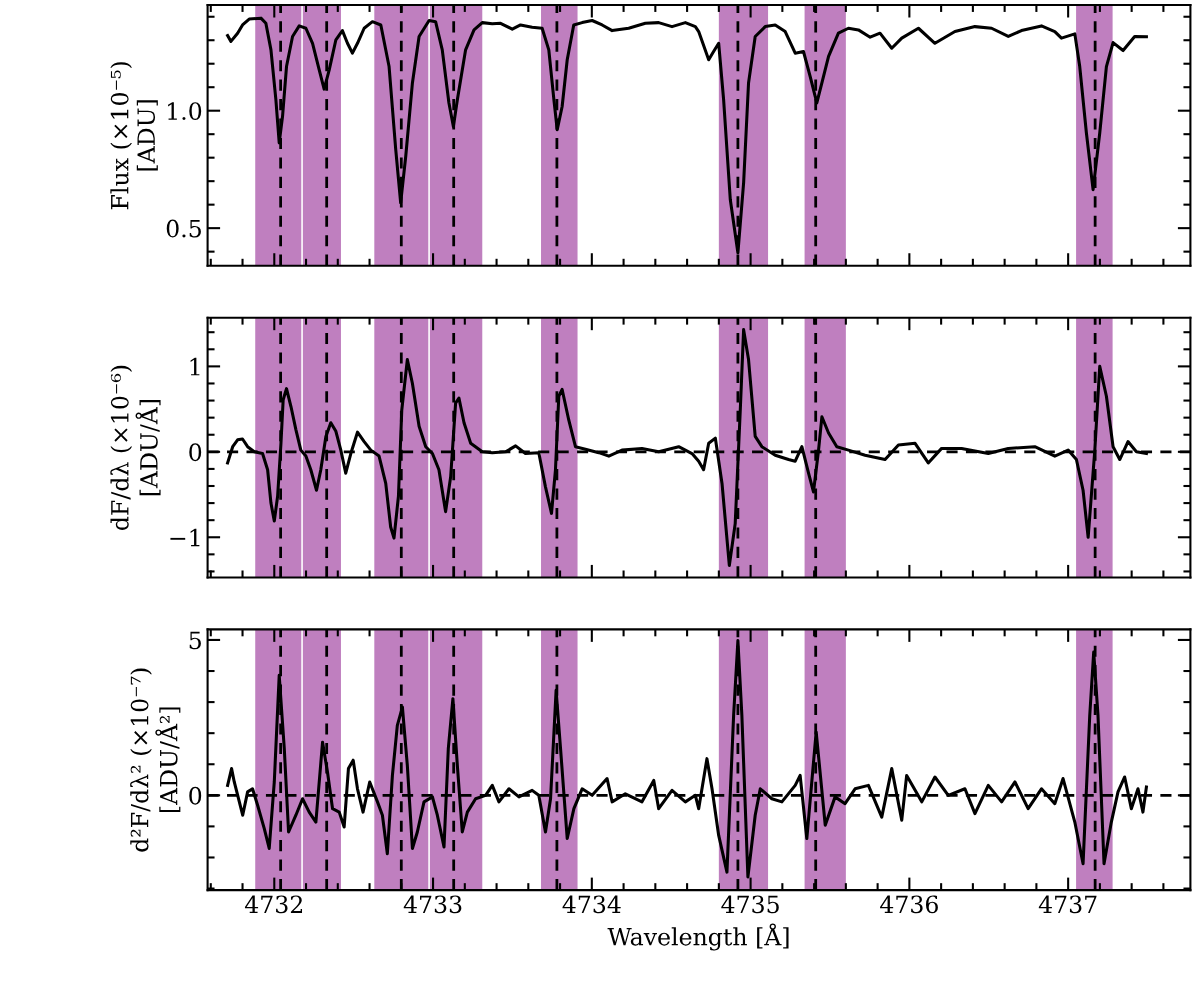 This screenshot has height=999, width=1200. I want to click on y-tick-label: 1.0, so click(185, 111).